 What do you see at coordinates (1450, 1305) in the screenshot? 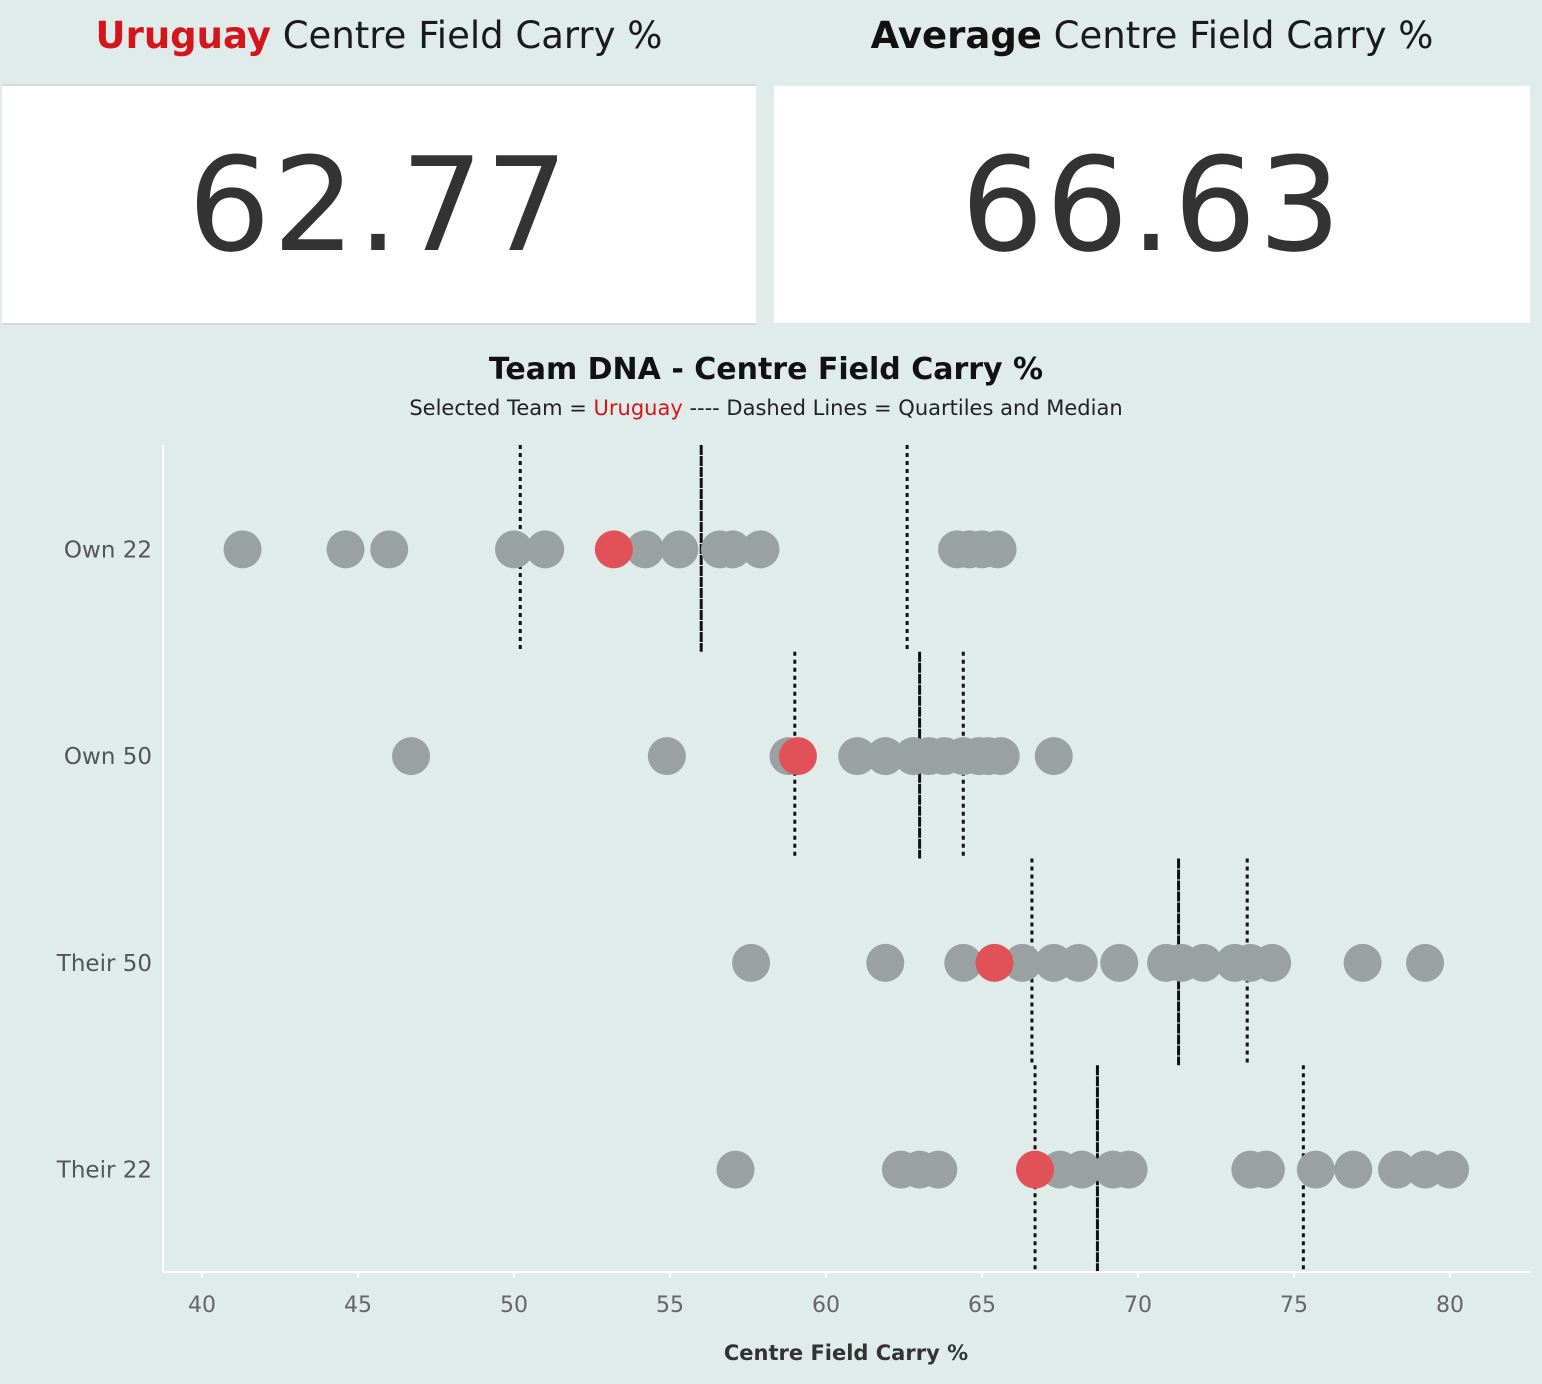
I see `x-tick-label: 80` at bounding box center [1450, 1305].